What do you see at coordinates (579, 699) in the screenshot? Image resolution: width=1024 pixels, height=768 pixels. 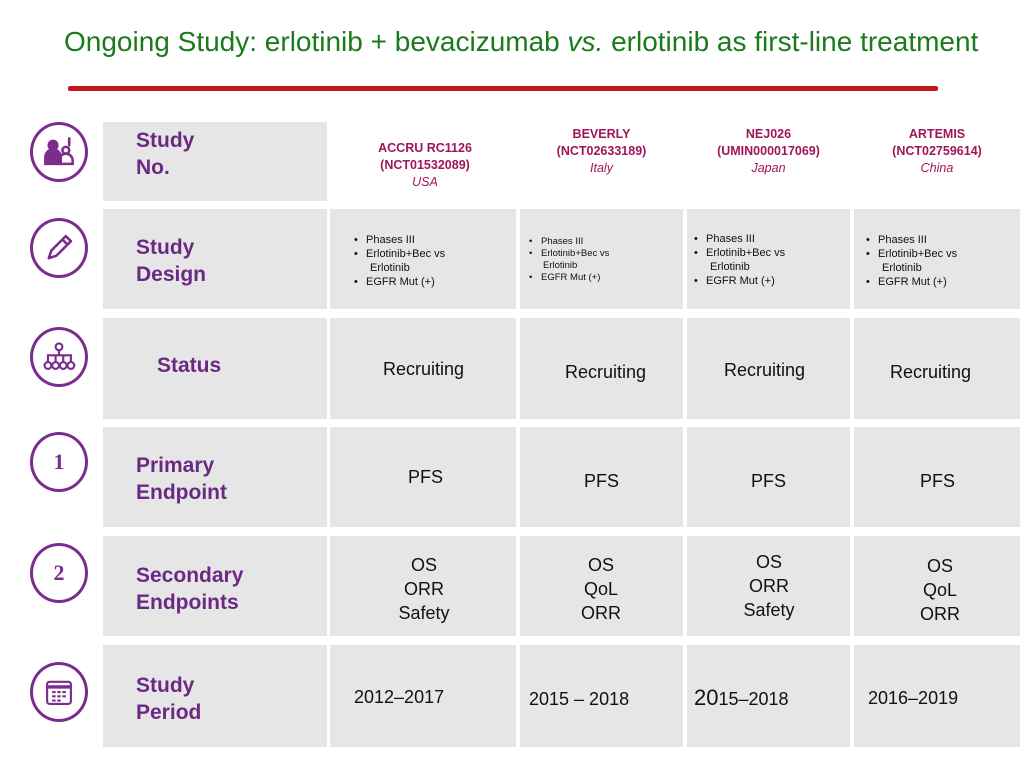 I see `study-period-value: 2015 – 2018` at bounding box center [579, 699].